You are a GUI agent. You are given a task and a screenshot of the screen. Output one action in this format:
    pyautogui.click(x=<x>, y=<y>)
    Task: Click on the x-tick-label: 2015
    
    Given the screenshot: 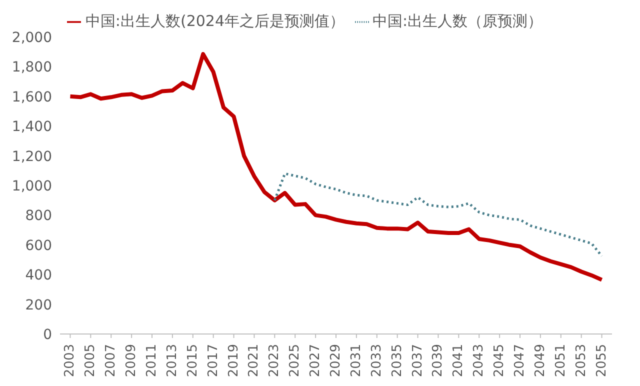 What is the action you would take?
    pyautogui.click(x=192, y=361)
    